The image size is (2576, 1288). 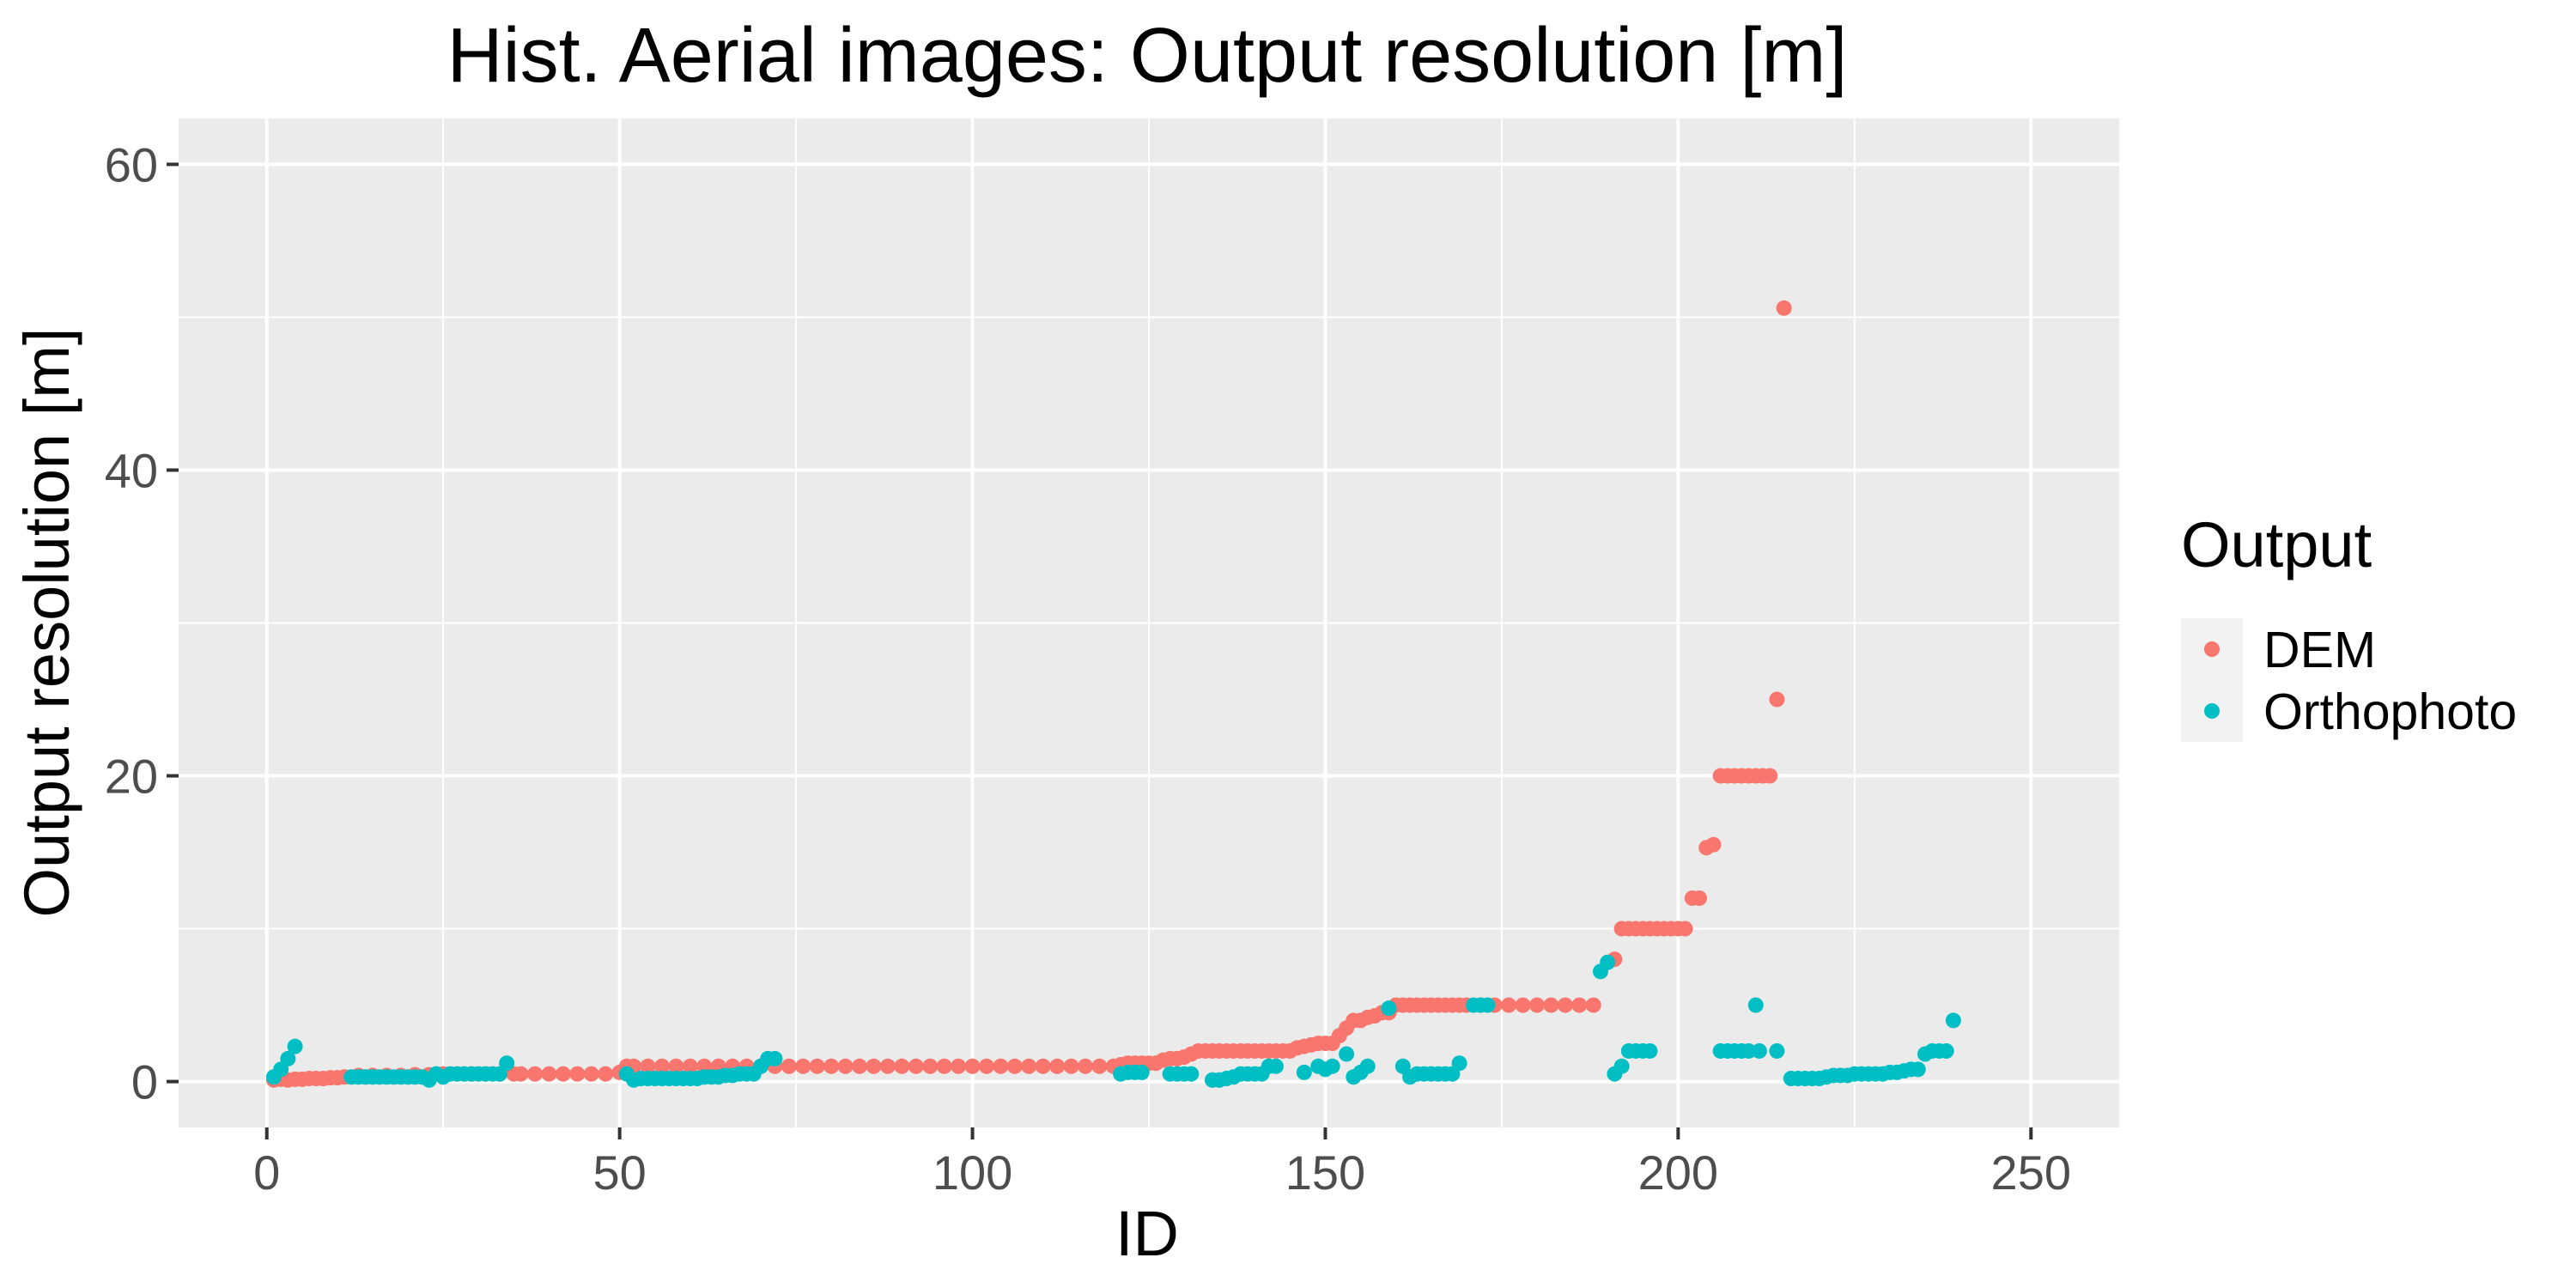 I want to click on x-axis: 0 50 100 150 200 250, so click(x=1162, y=1163).